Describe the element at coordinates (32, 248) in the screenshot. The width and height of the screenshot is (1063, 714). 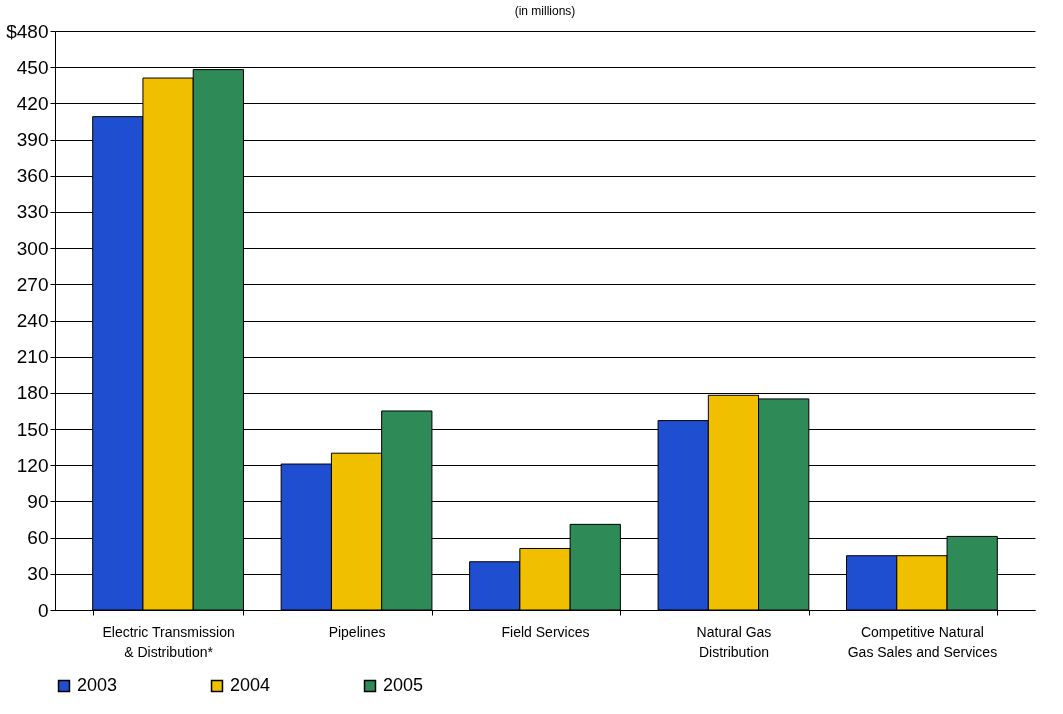
I see `y-tick-label: 300` at that location.